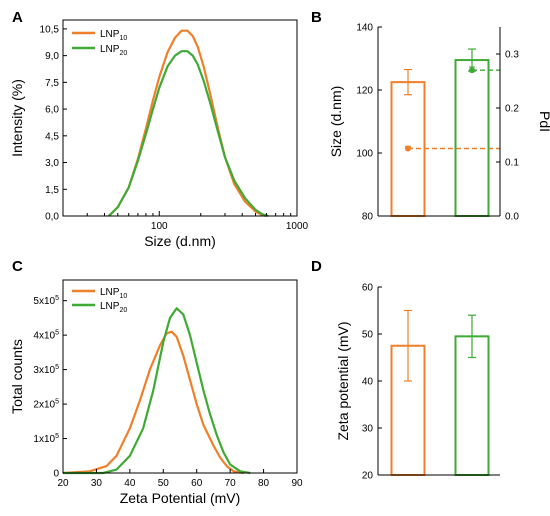 The image size is (550, 516). What do you see at coordinates (368, 429) in the screenshot?
I see `y-tick-label-d: 30` at bounding box center [368, 429].